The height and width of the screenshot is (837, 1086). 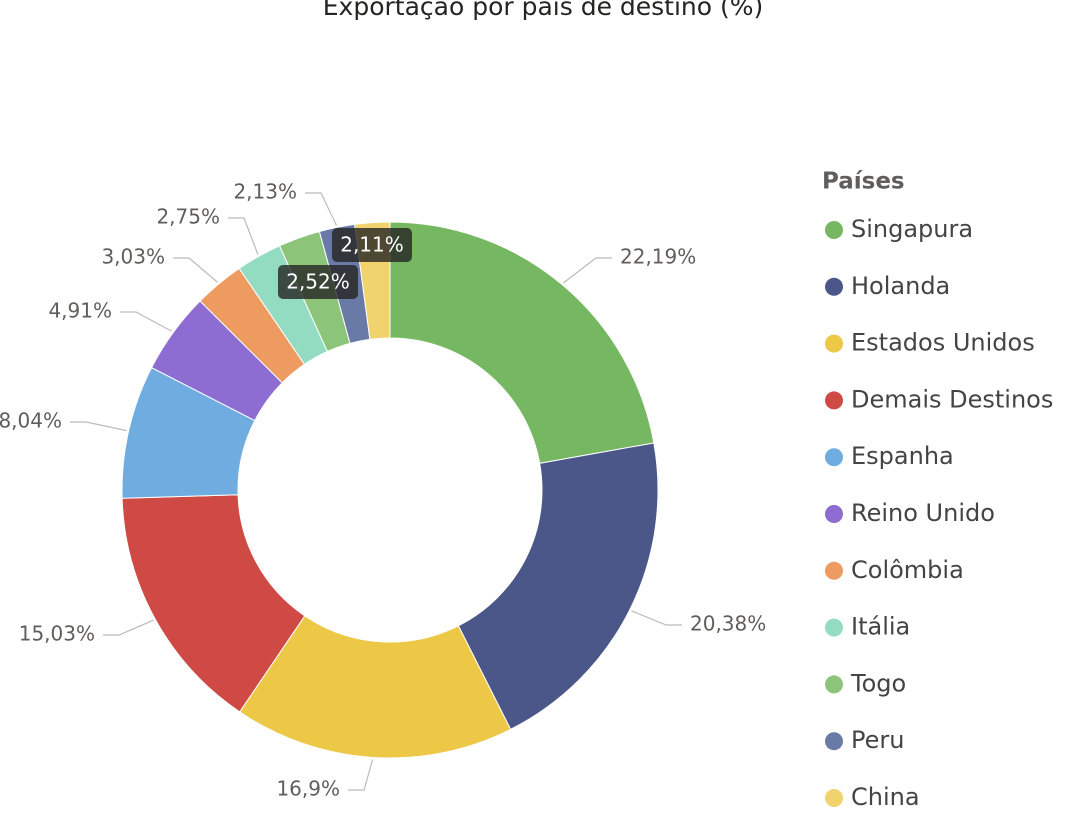 What do you see at coordinates (863, 182) in the screenshot?
I see `legend-title: Países` at bounding box center [863, 182].